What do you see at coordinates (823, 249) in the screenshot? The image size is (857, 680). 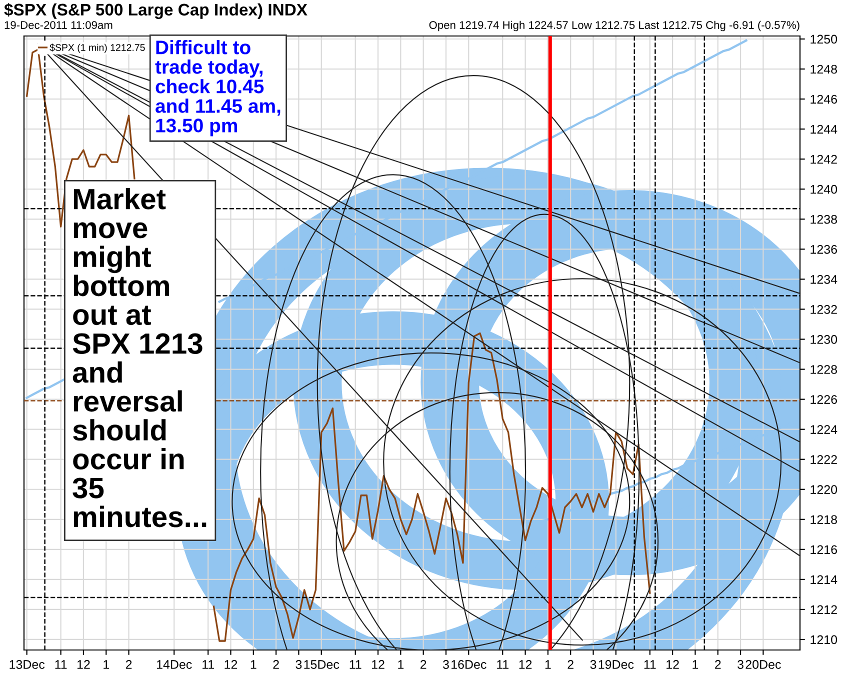 I see `y-tick-label: 1236` at bounding box center [823, 249].